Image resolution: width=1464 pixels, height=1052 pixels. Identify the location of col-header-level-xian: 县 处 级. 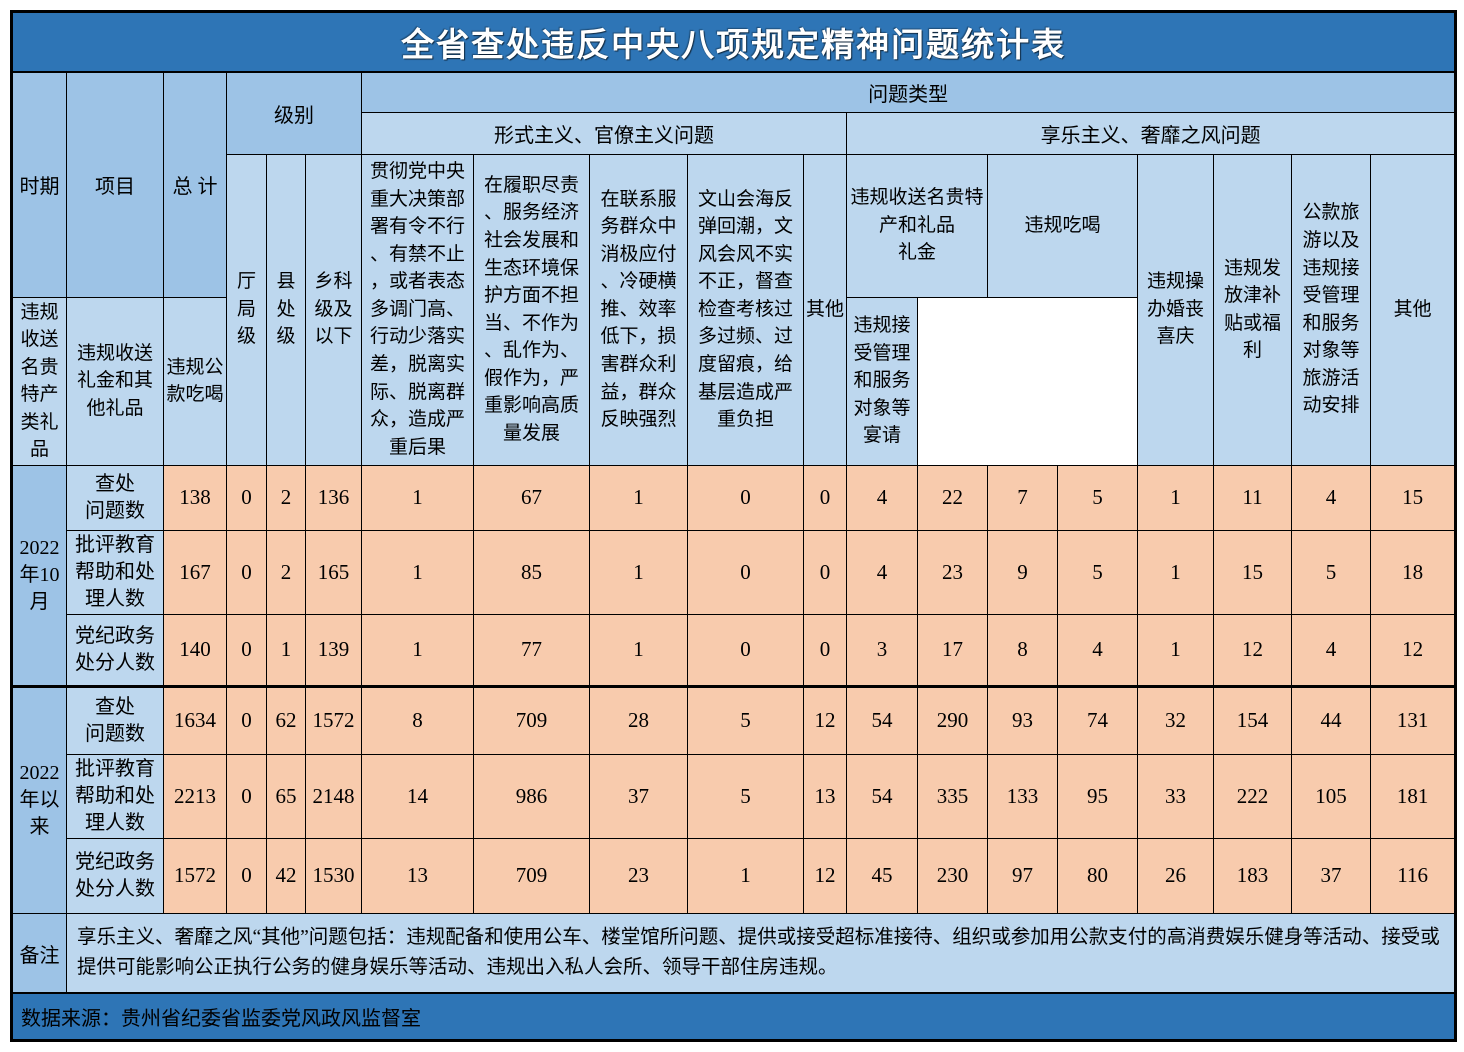
(286, 309).